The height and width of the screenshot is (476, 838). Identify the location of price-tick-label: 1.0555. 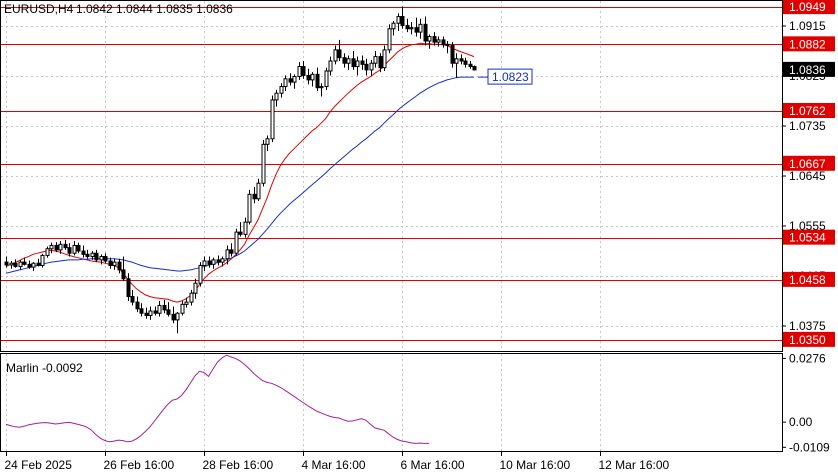
(807, 226).